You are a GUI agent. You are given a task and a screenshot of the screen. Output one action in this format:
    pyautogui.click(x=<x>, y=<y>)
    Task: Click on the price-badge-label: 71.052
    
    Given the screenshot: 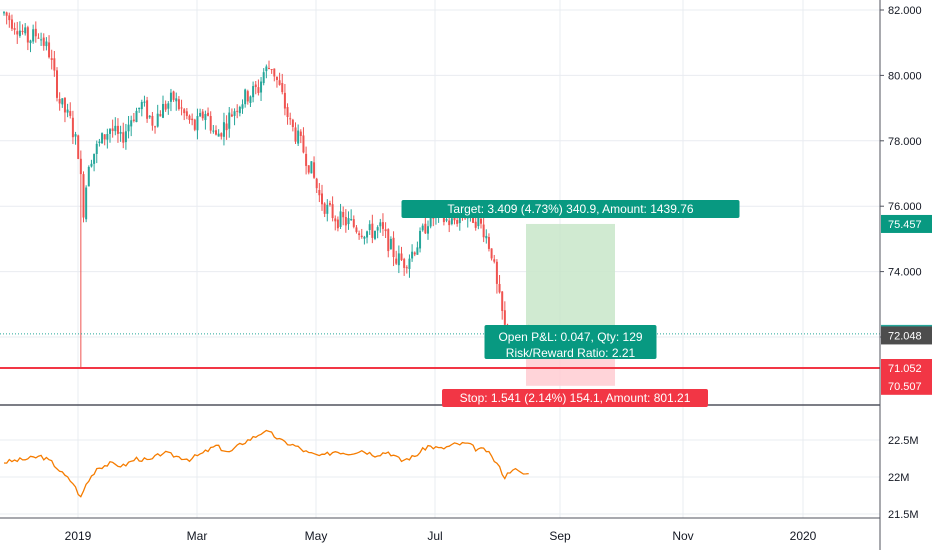 What is the action you would take?
    pyautogui.click(x=905, y=369)
    